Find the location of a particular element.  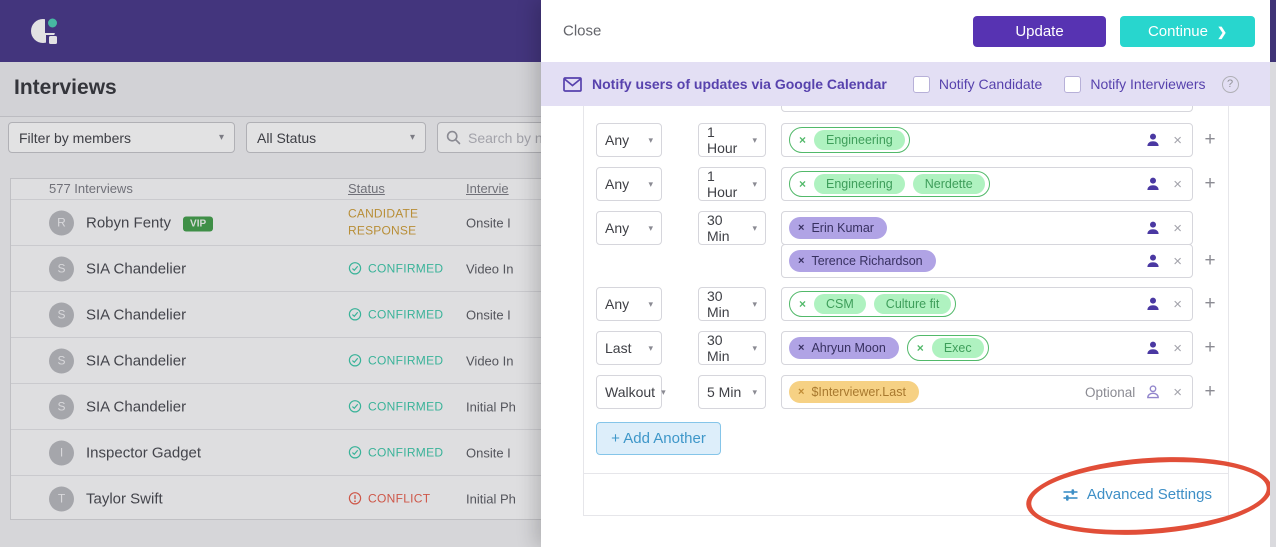

attendee-field: × Engineering Nerdette × is located at coordinates (987, 184).